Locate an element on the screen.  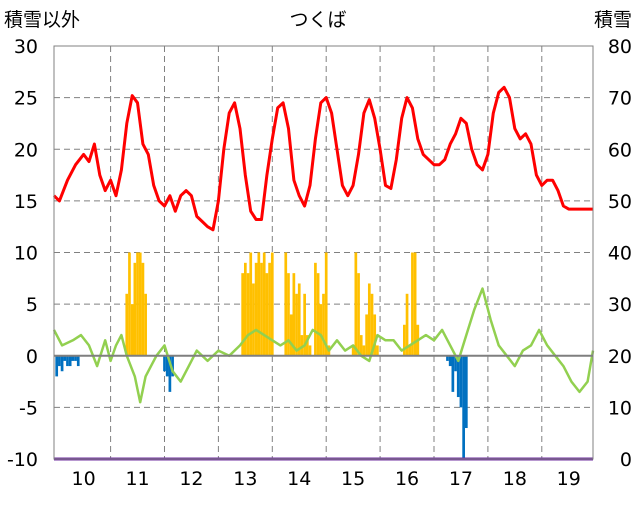
x-tick-label: 18 is located at coordinates (515, 479).